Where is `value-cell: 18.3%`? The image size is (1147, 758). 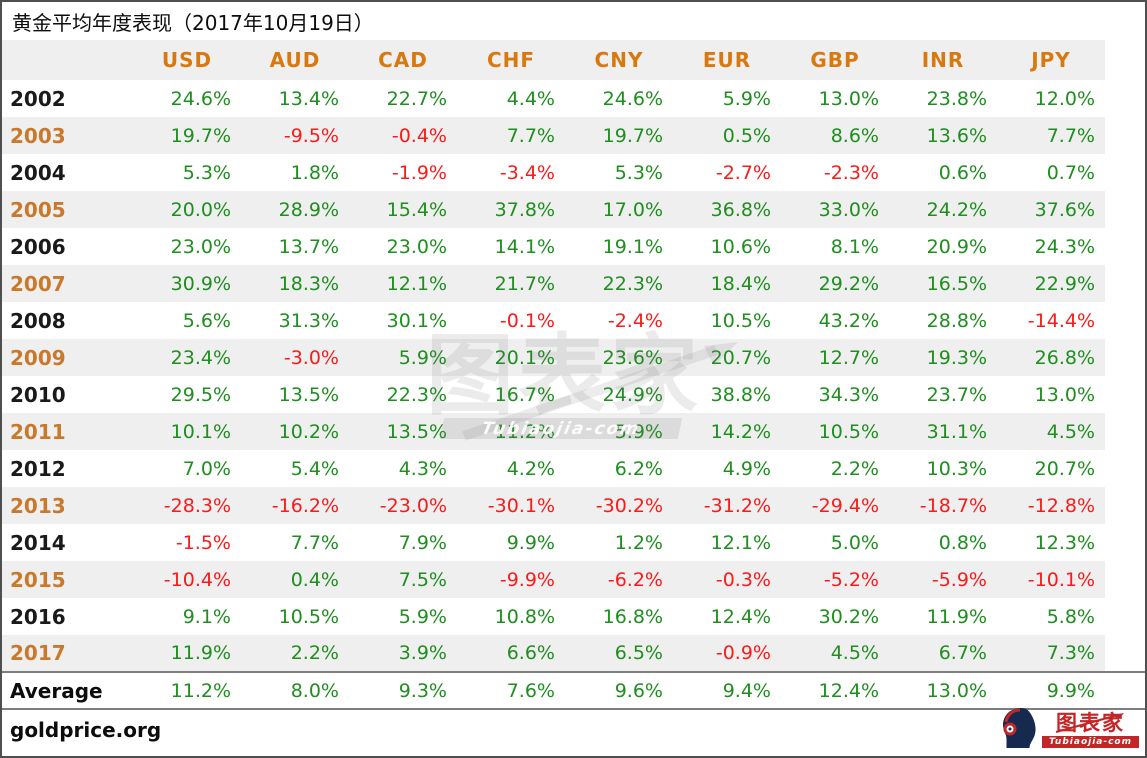 value-cell: 18.3% is located at coordinates (295, 283).